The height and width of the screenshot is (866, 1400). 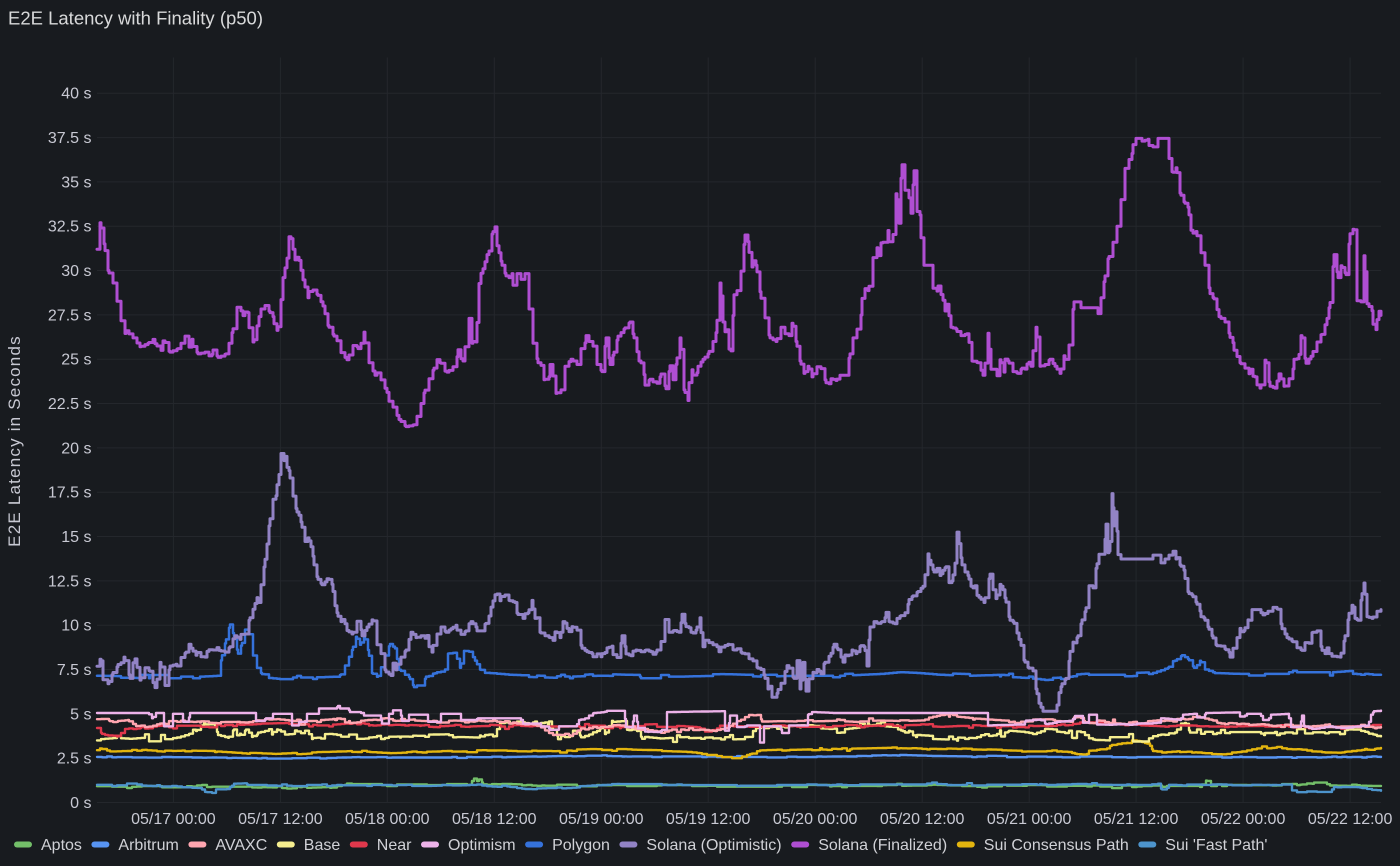 What do you see at coordinates (882, 845) in the screenshot?
I see `svg-text: Solana (Finalized)` at bounding box center [882, 845].